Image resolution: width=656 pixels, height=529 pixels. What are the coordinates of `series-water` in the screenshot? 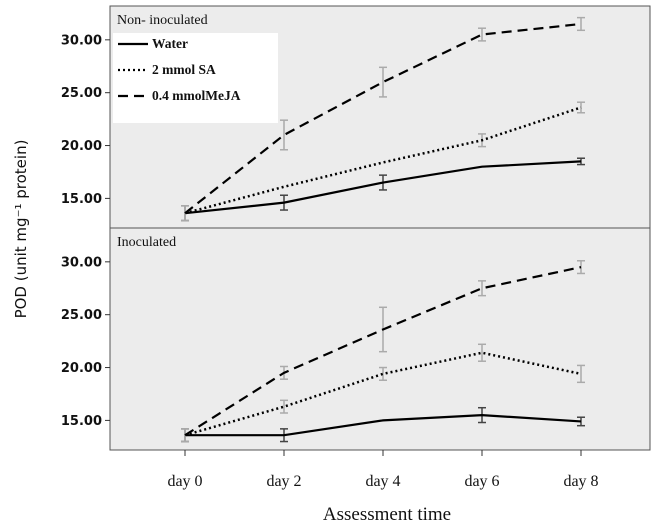 It's located at (383, 424).